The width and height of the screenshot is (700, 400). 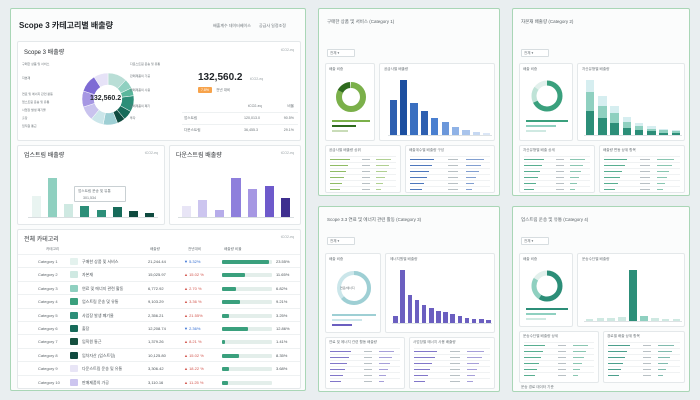 I want to click on upstream-bar-chart, so click(x=93, y=197).